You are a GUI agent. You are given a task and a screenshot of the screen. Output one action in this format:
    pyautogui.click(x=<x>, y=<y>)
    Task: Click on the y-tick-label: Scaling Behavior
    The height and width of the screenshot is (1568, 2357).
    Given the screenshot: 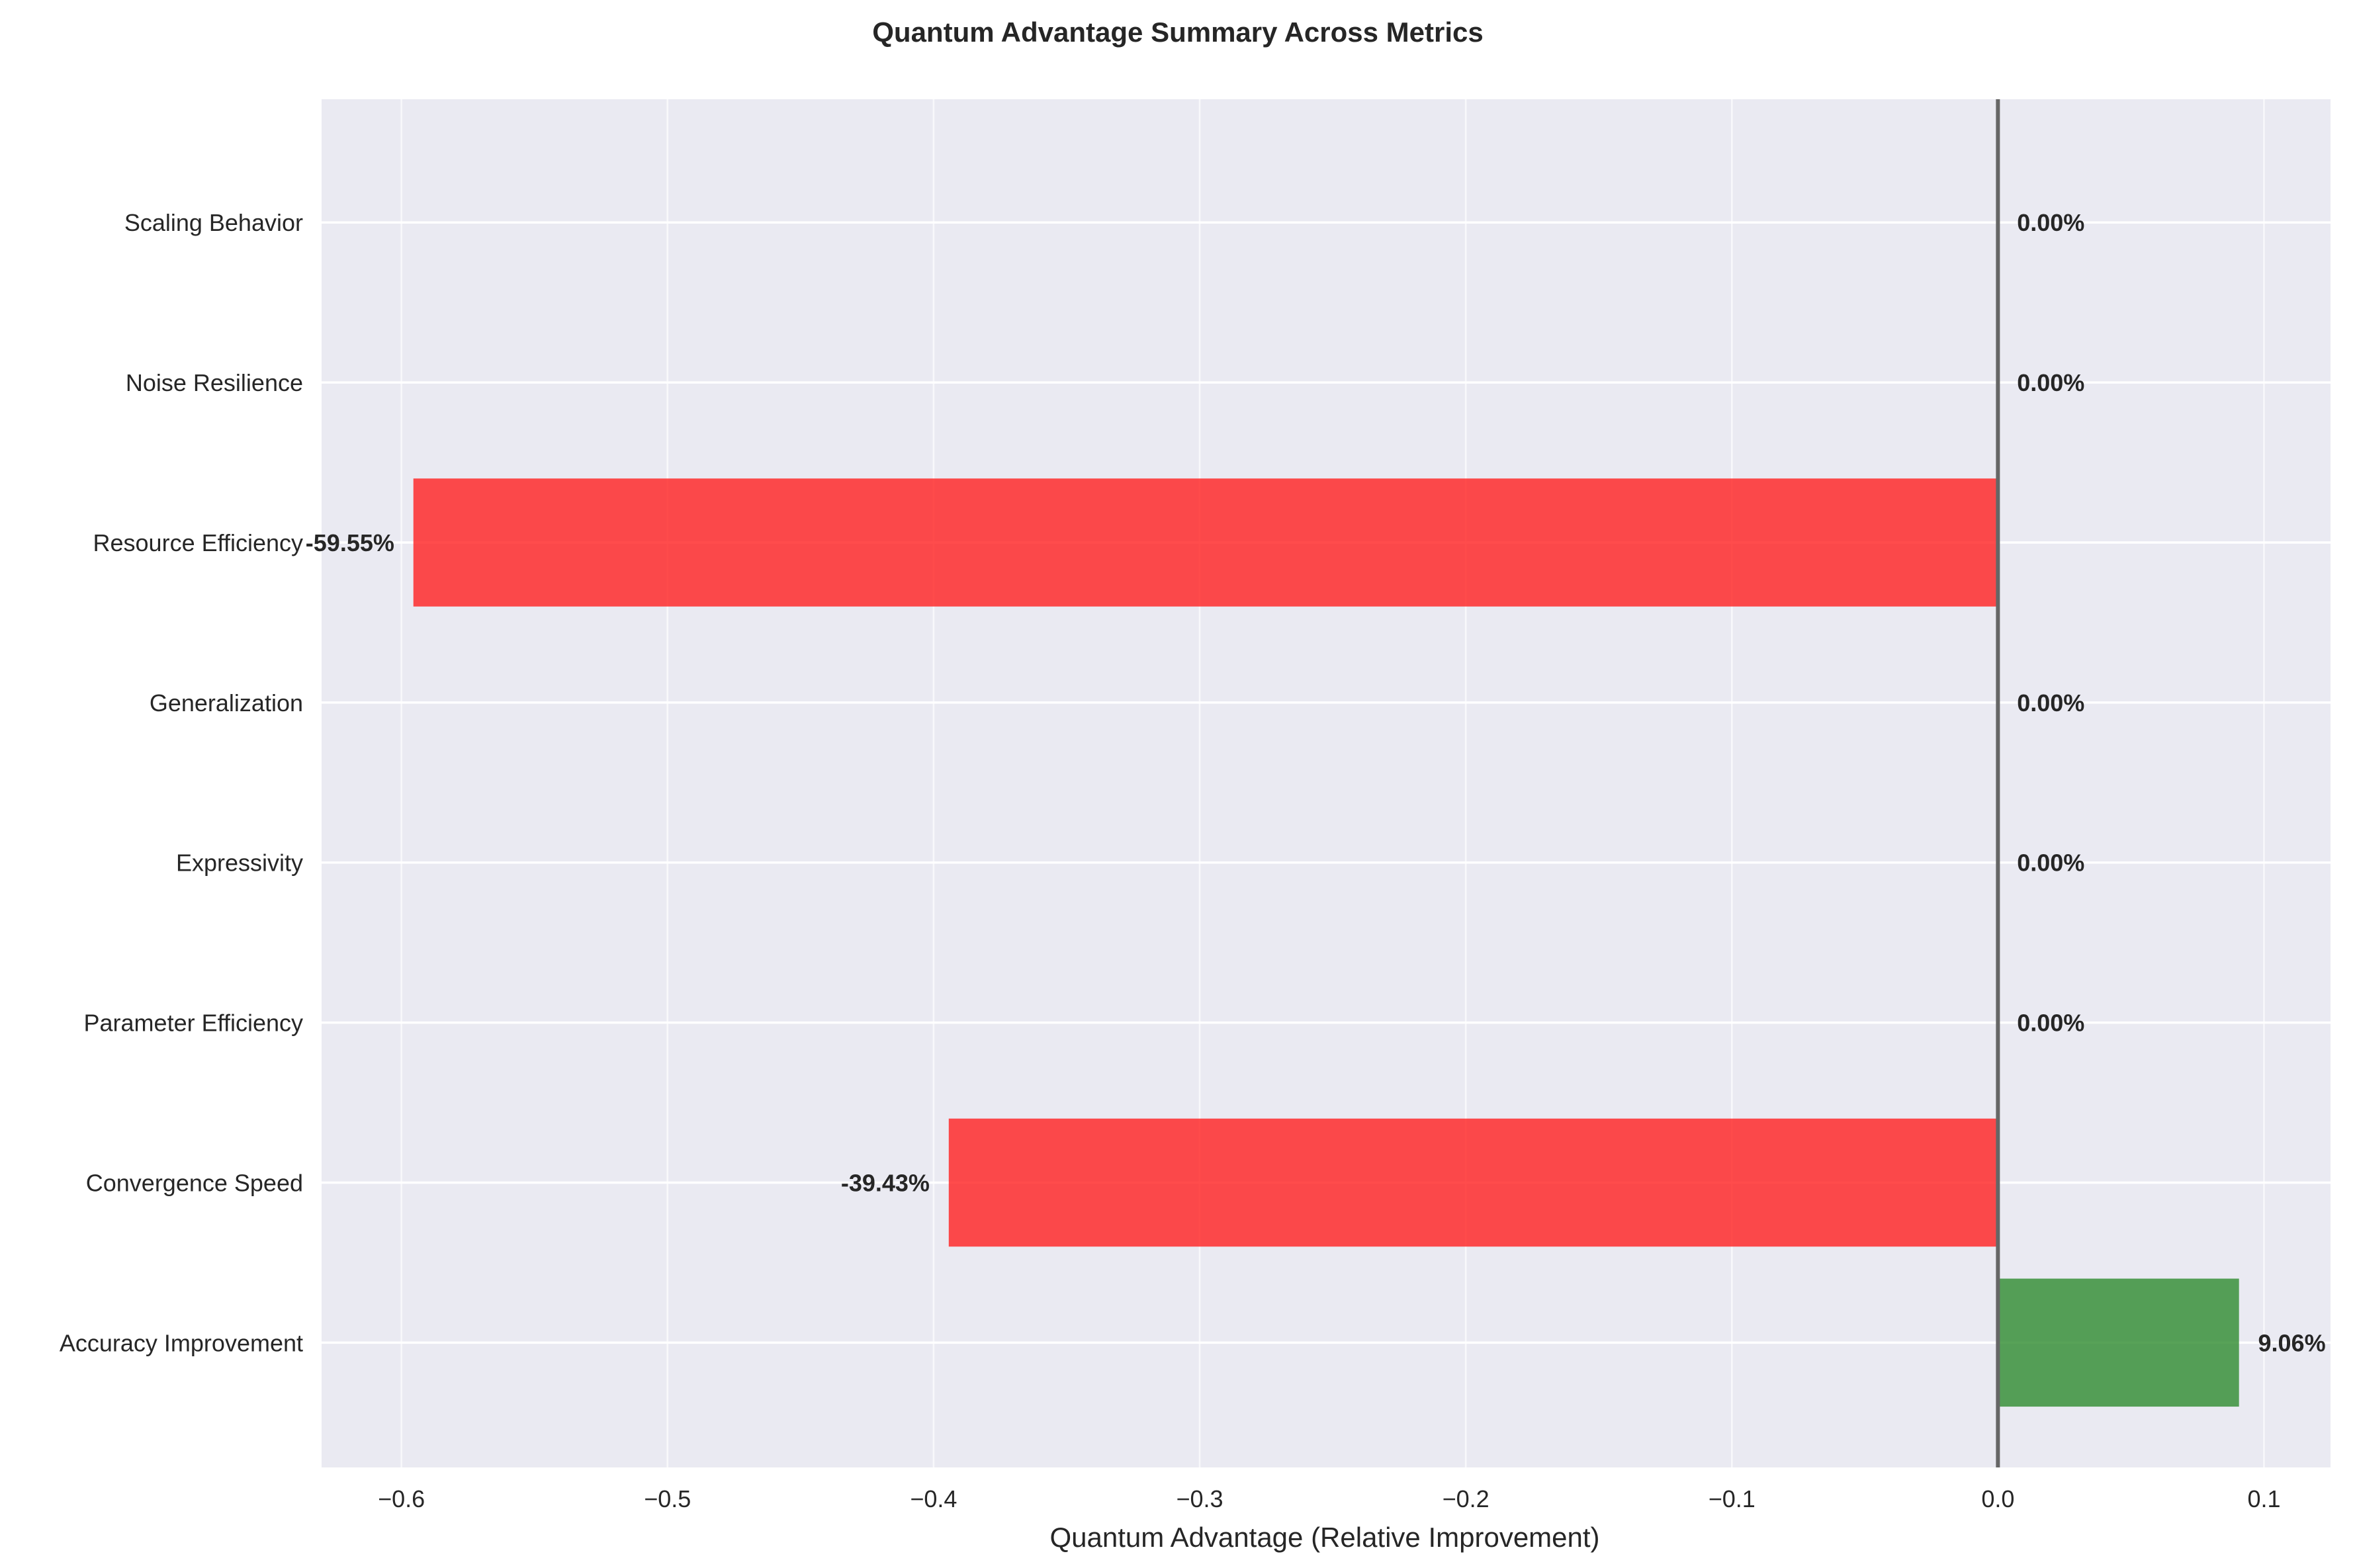 What is the action you would take?
    pyautogui.click(x=213, y=223)
    